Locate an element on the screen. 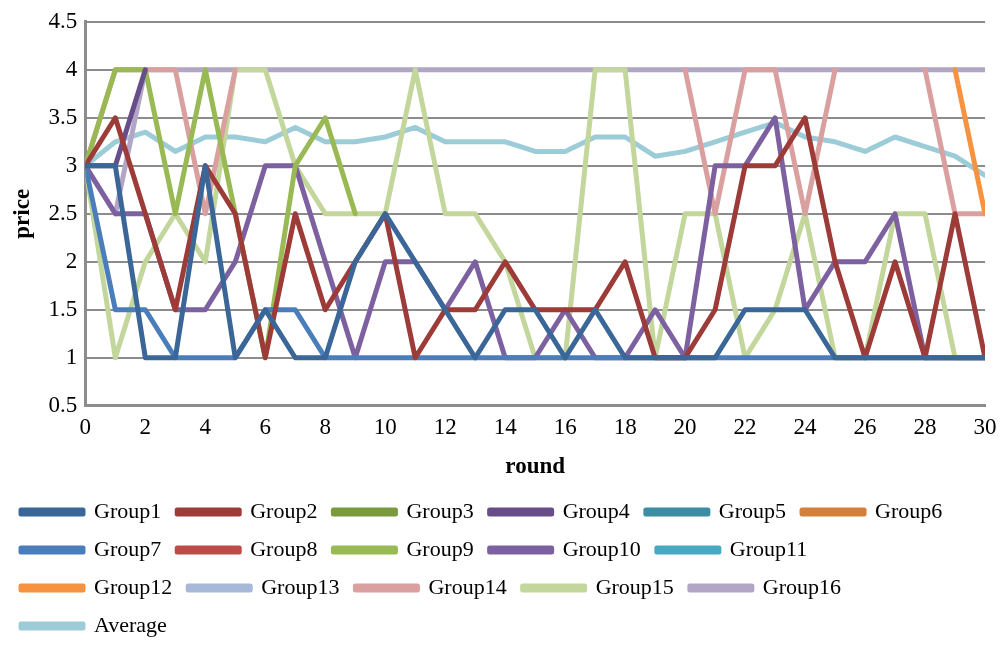  x-tick-label: 18 is located at coordinates (625, 426).